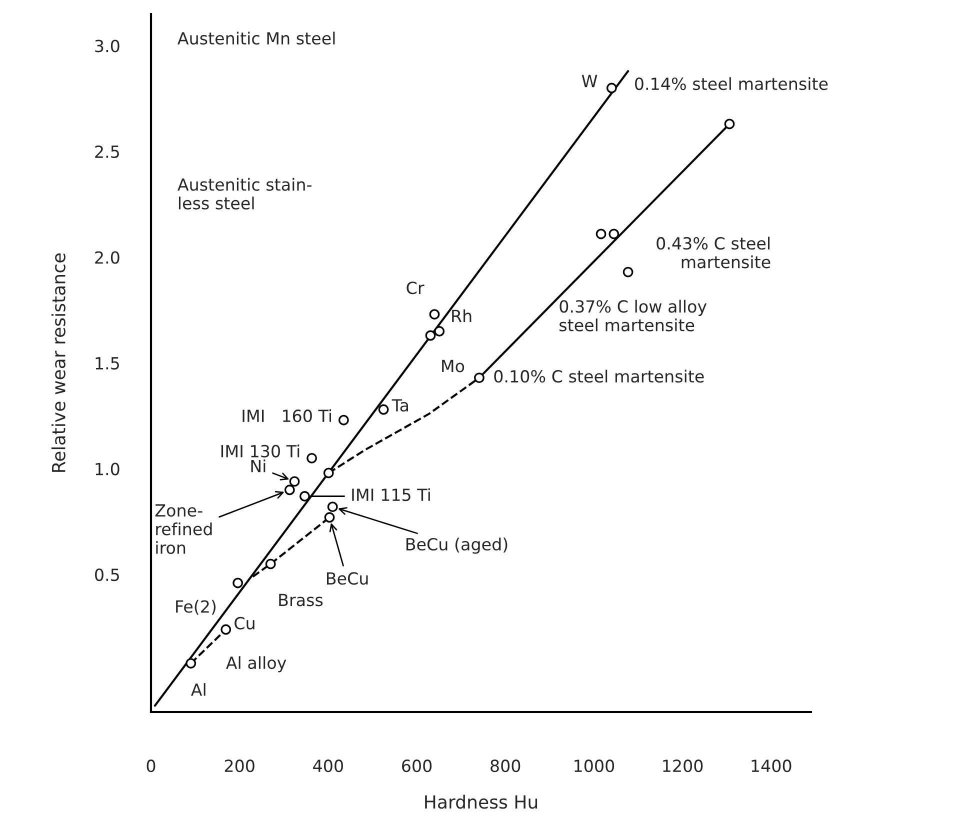  Describe the element at coordinates (453, 366) in the screenshot. I see `annotation: Mo` at that location.